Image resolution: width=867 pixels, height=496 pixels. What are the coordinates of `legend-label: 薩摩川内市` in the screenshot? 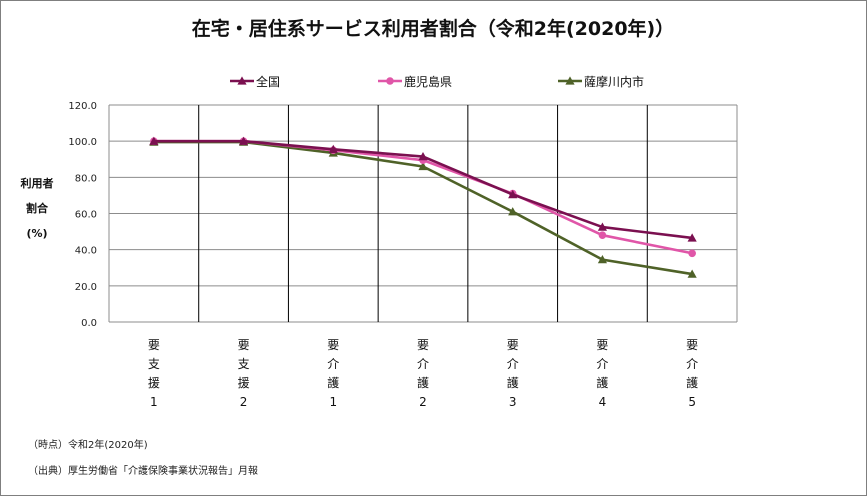 It's located at (614, 81).